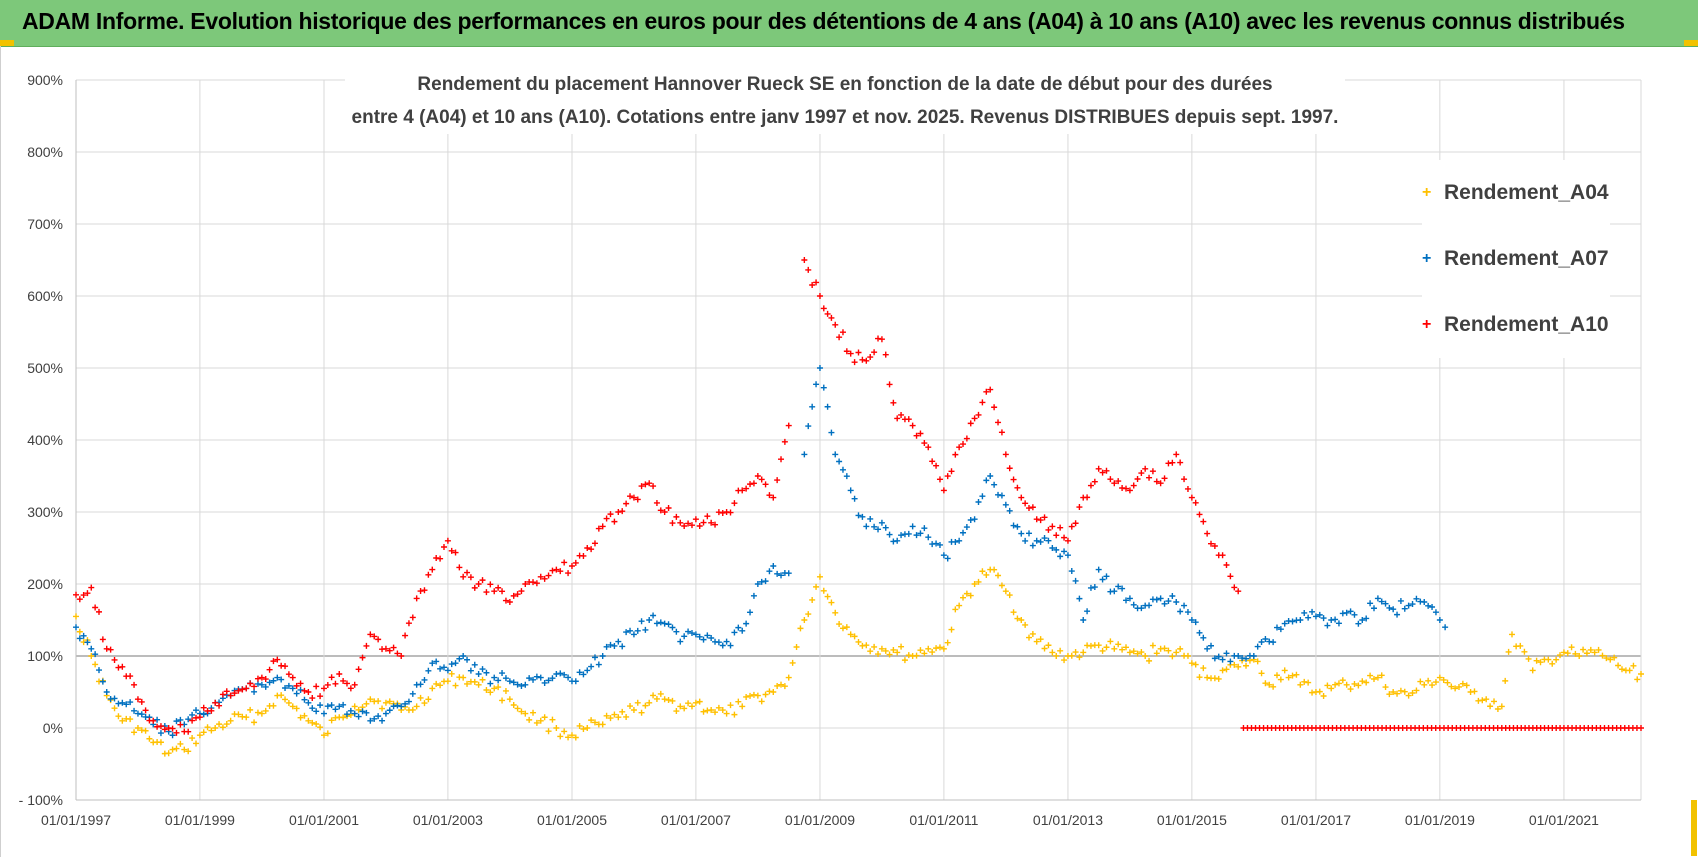 Image resolution: width=1698 pixels, height=857 pixels. What do you see at coordinates (1526, 324) in the screenshot?
I see `legend-label-a10: Rendement_A10` at bounding box center [1526, 324].